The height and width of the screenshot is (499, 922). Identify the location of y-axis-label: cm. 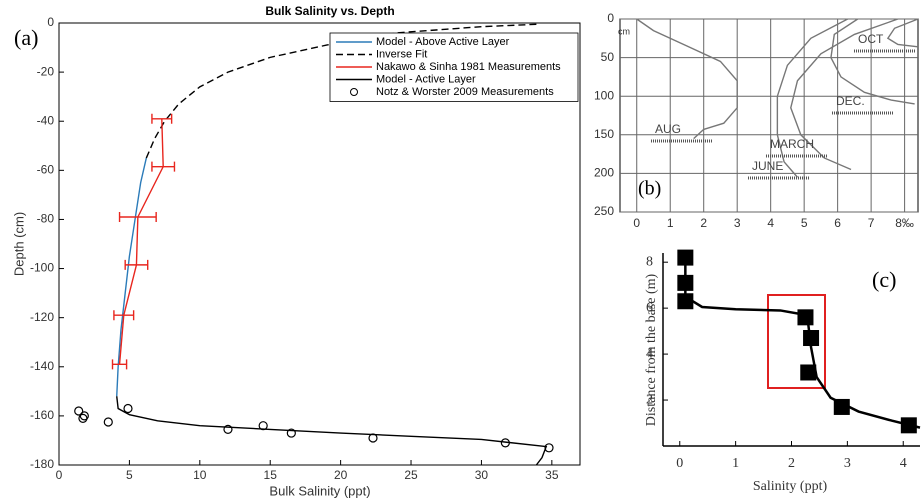
(624, 31).